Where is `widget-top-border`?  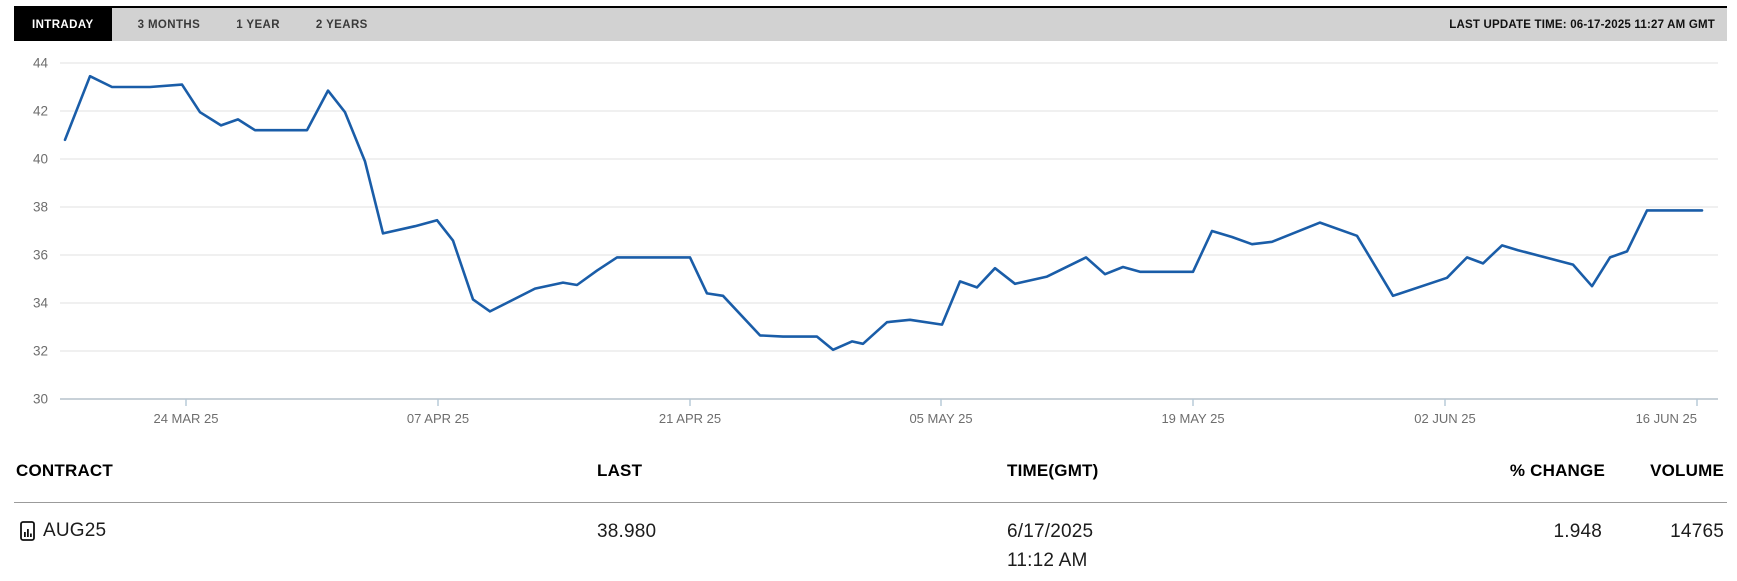 widget-top-border is located at coordinates (870, 7).